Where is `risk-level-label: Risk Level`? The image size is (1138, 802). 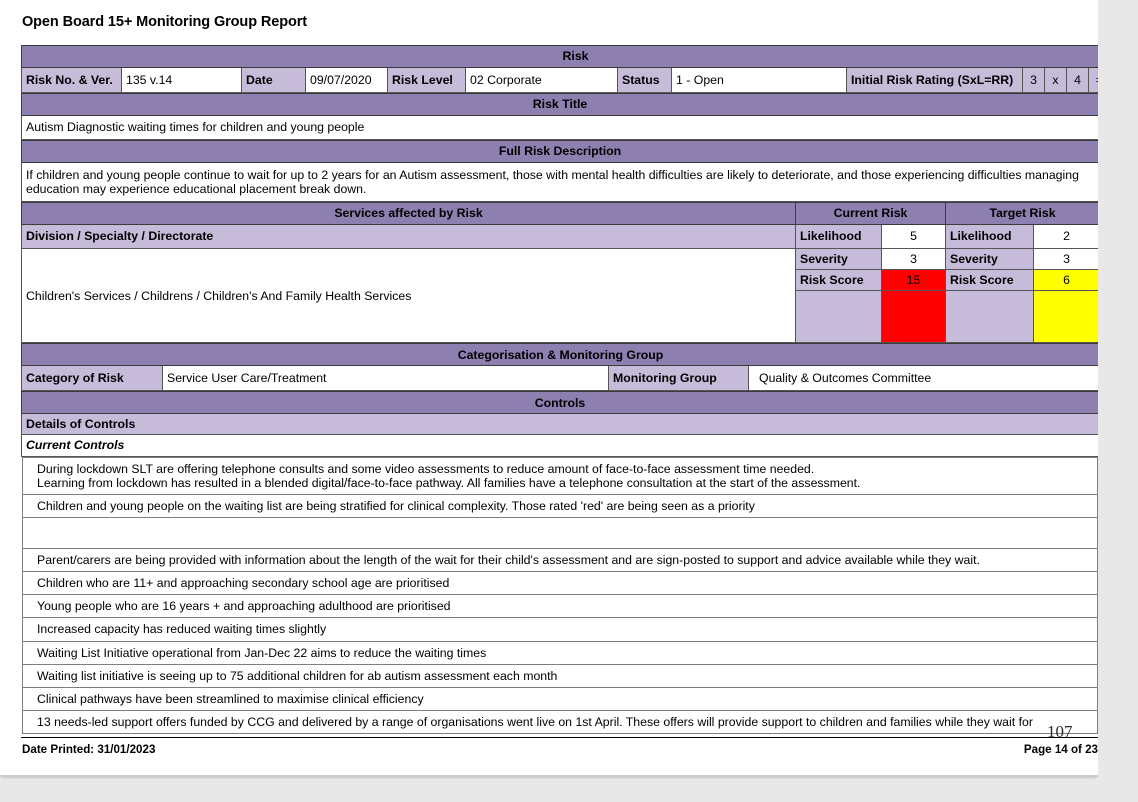 risk-level-label: Risk Level is located at coordinates (426, 80).